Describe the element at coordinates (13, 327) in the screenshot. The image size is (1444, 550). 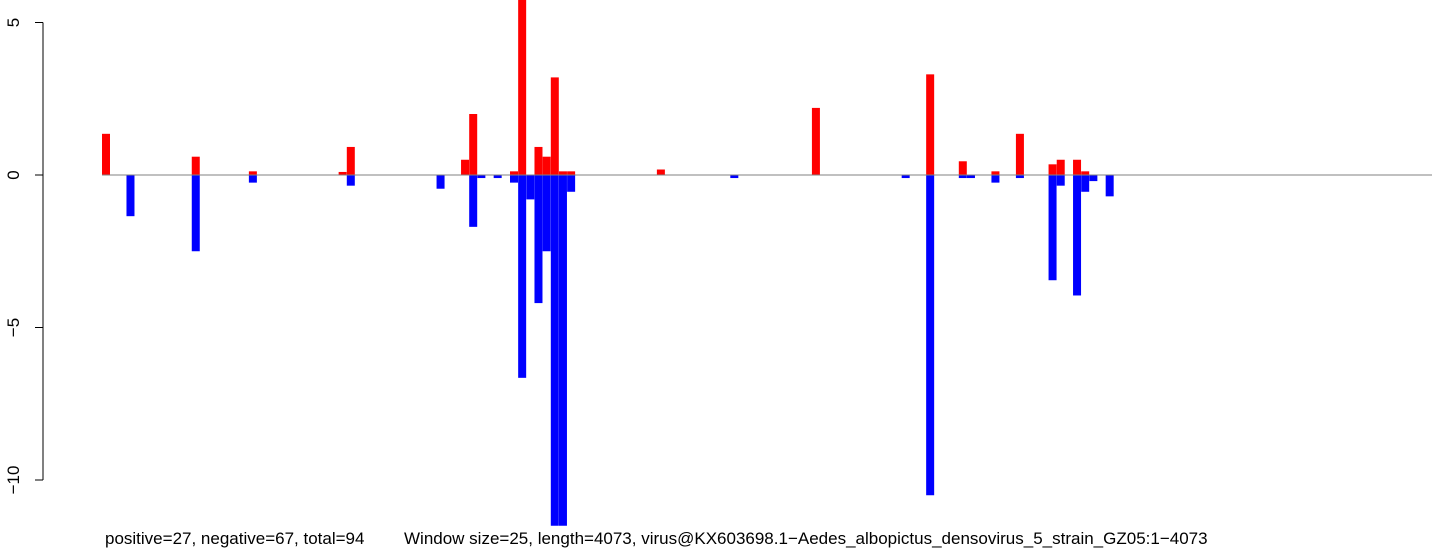
I see `y-tick-label: −5` at that location.